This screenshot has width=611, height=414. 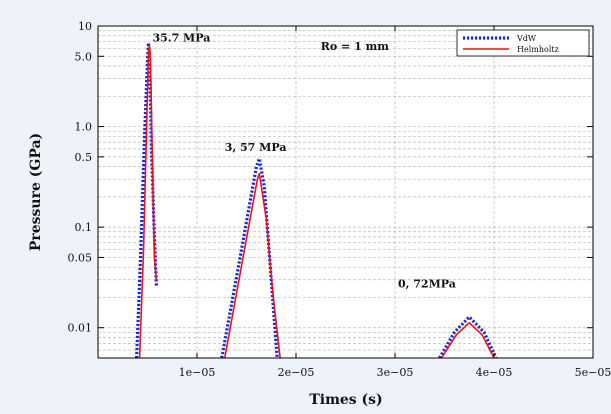 I want to click on annotation-label: 35.7 MPa, so click(x=181, y=38).